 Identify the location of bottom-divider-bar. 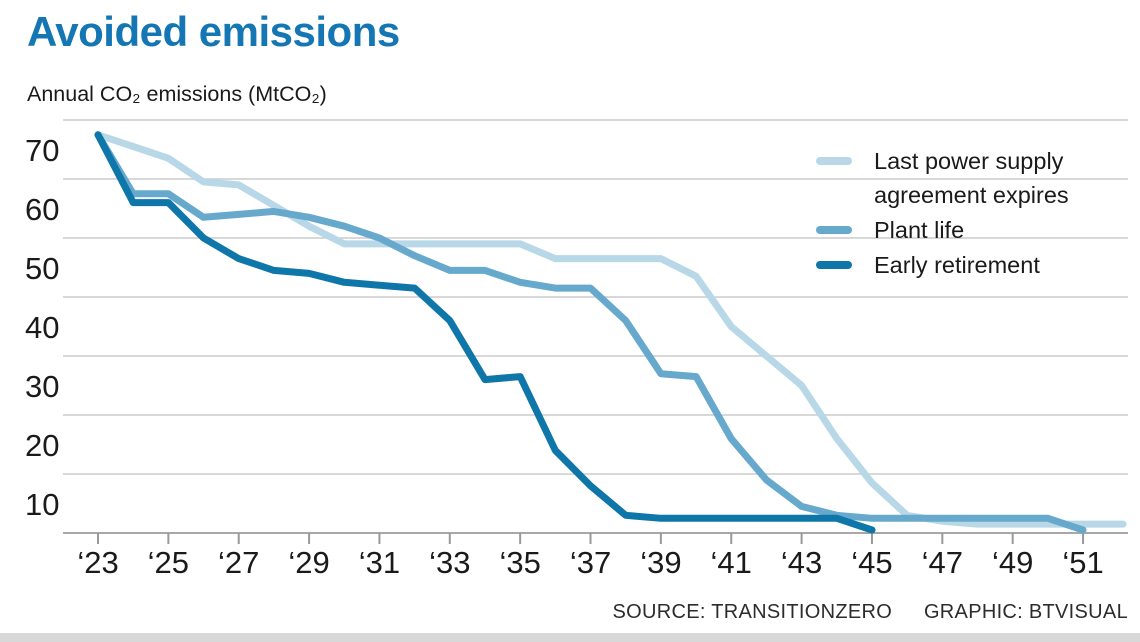
(570, 637).